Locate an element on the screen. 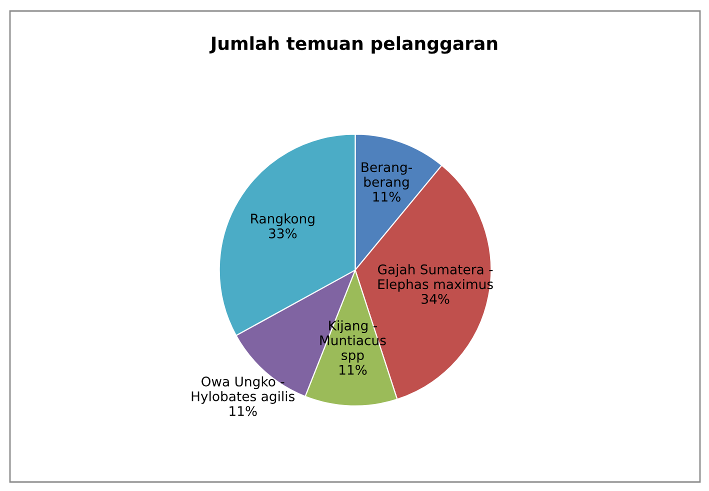 This screenshot has height=491, width=709. slice-label: Berang- berang is located at coordinates (387, 176).